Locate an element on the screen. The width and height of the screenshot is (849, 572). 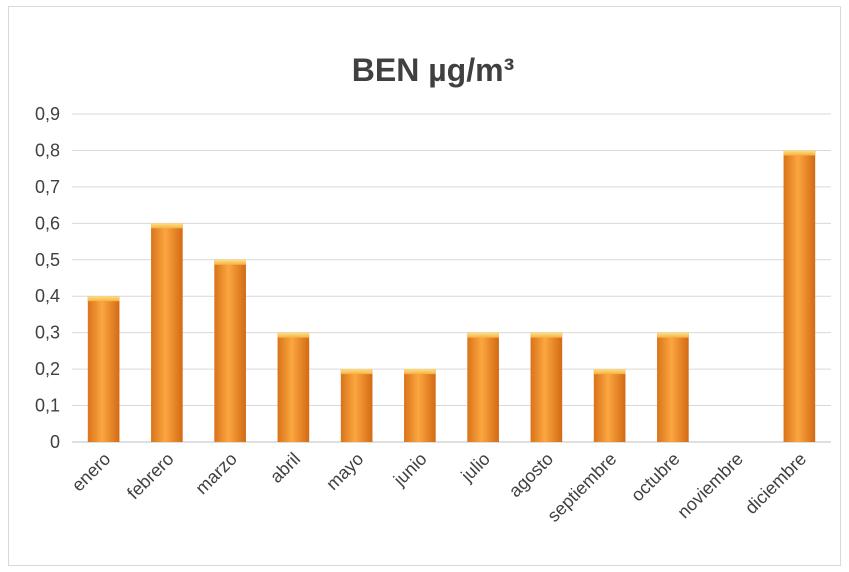
bar-mayo is located at coordinates (356, 405).